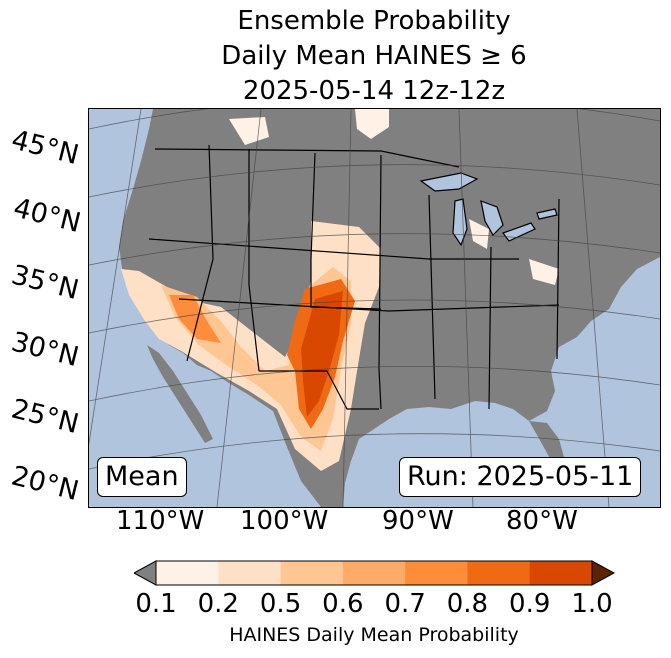  What do you see at coordinates (592, 604) in the screenshot?
I see `colorbar-tick-label: 1.0` at bounding box center [592, 604].